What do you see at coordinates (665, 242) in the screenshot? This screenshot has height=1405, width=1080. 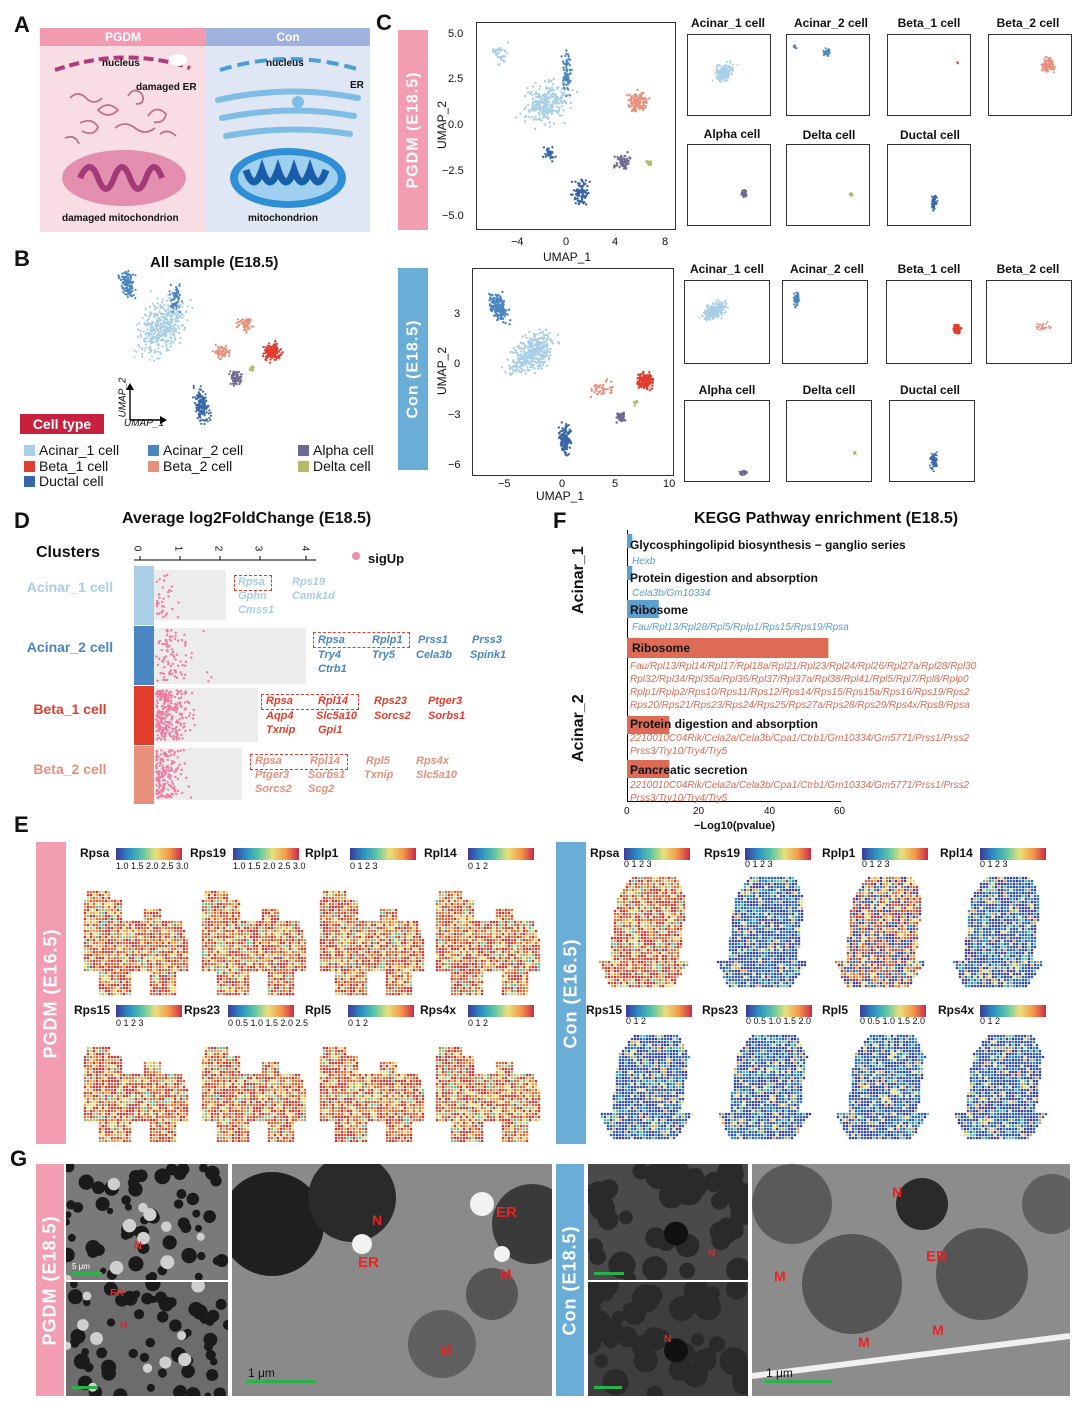 I see `c-pgdm-xtick-4: 8` at bounding box center [665, 242].